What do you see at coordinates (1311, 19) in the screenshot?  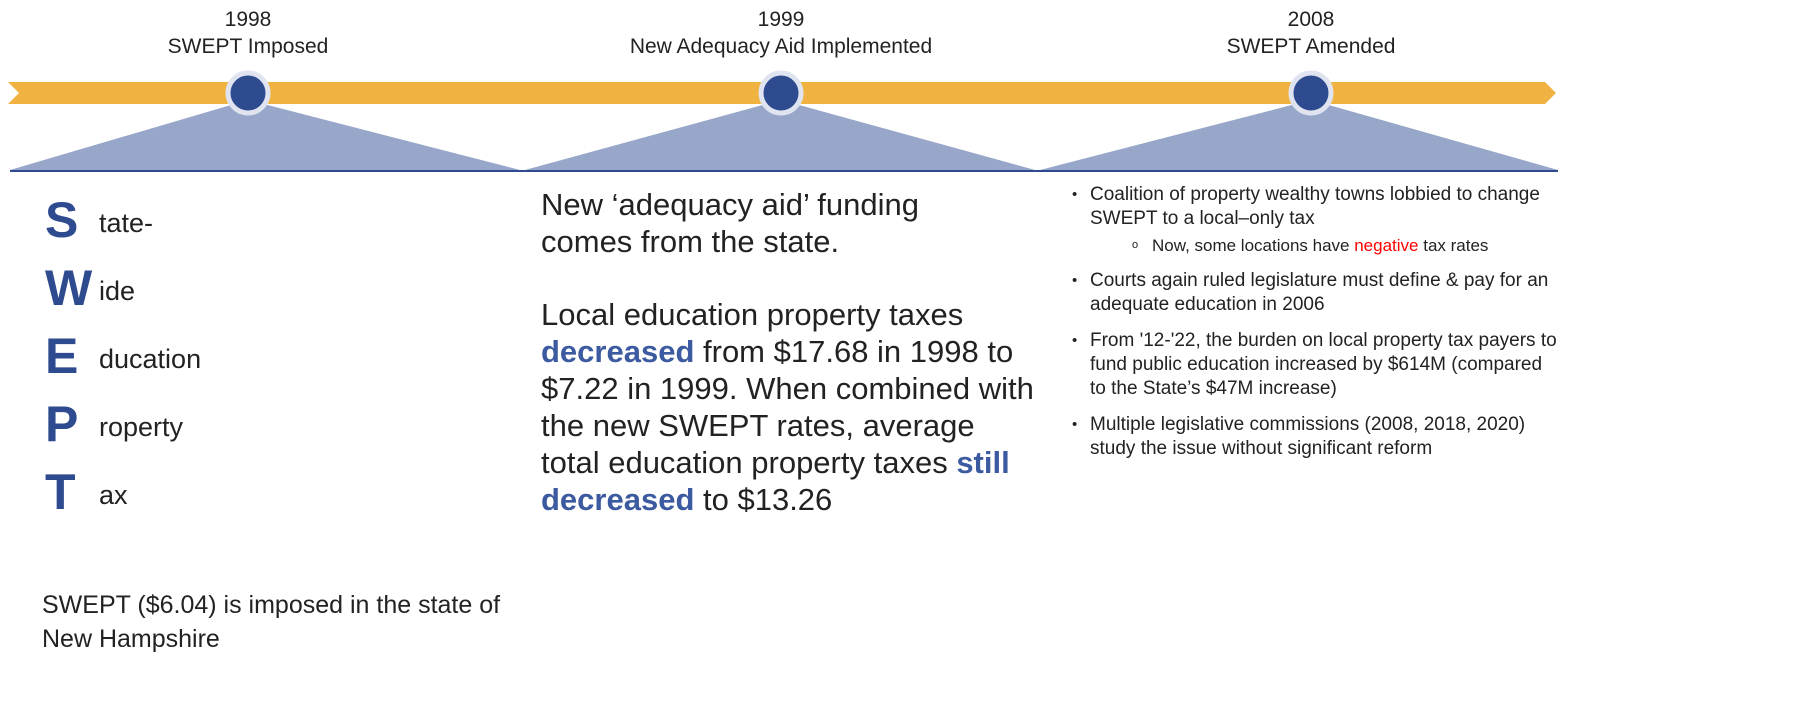 I see `event-year: 2008` at bounding box center [1311, 19].